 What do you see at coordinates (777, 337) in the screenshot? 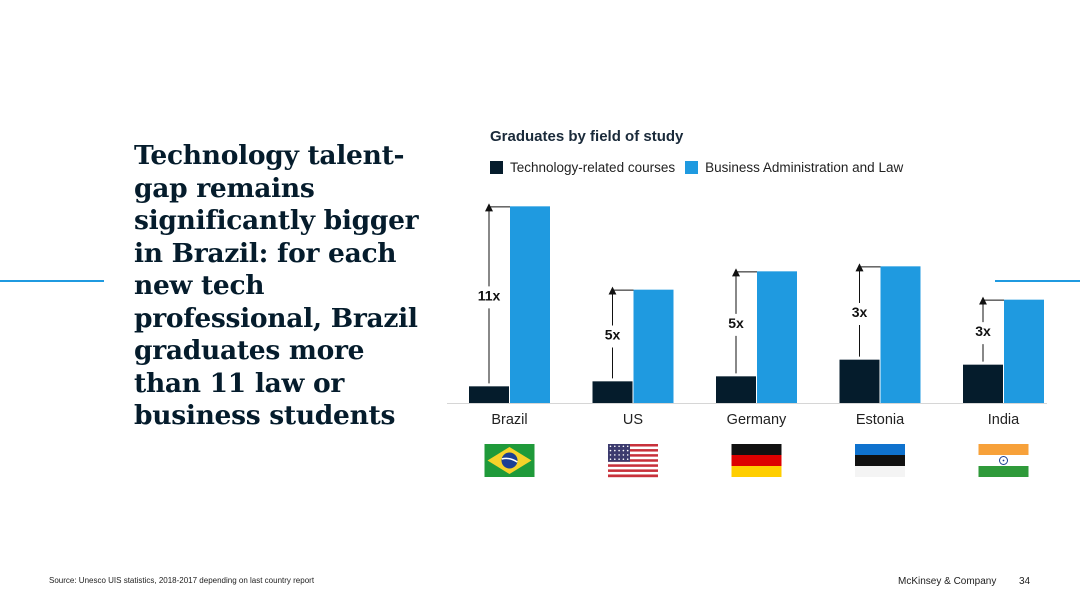
I see `bar-business-germany` at bounding box center [777, 337].